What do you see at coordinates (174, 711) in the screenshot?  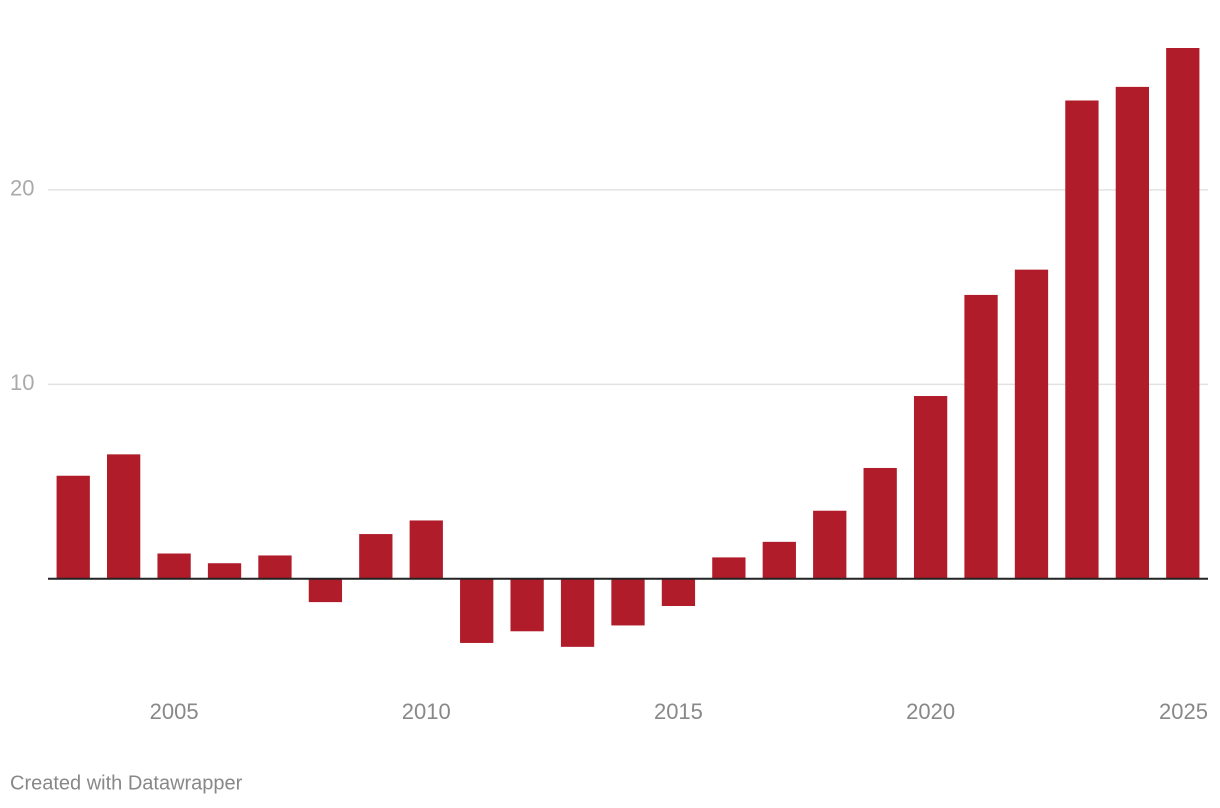 I see `x-tick-label: 2005` at bounding box center [174, 711].